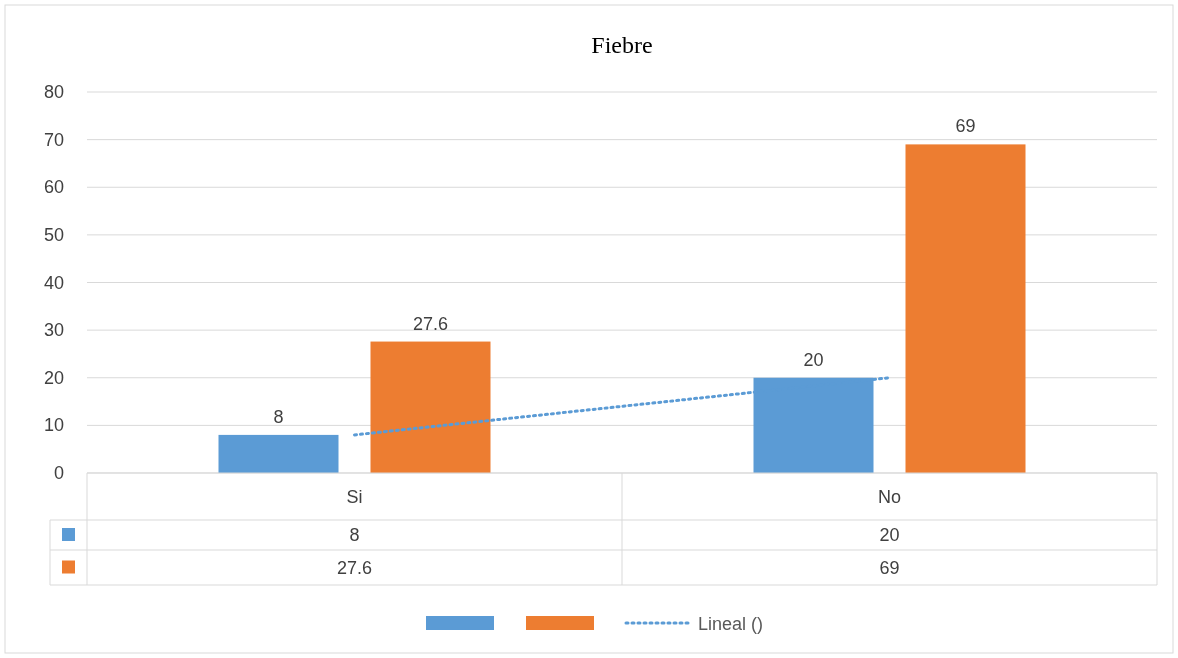  Describe the element at coordinates (53, 425) in the screenshot. I see `y-tick-label: 10` at that location.